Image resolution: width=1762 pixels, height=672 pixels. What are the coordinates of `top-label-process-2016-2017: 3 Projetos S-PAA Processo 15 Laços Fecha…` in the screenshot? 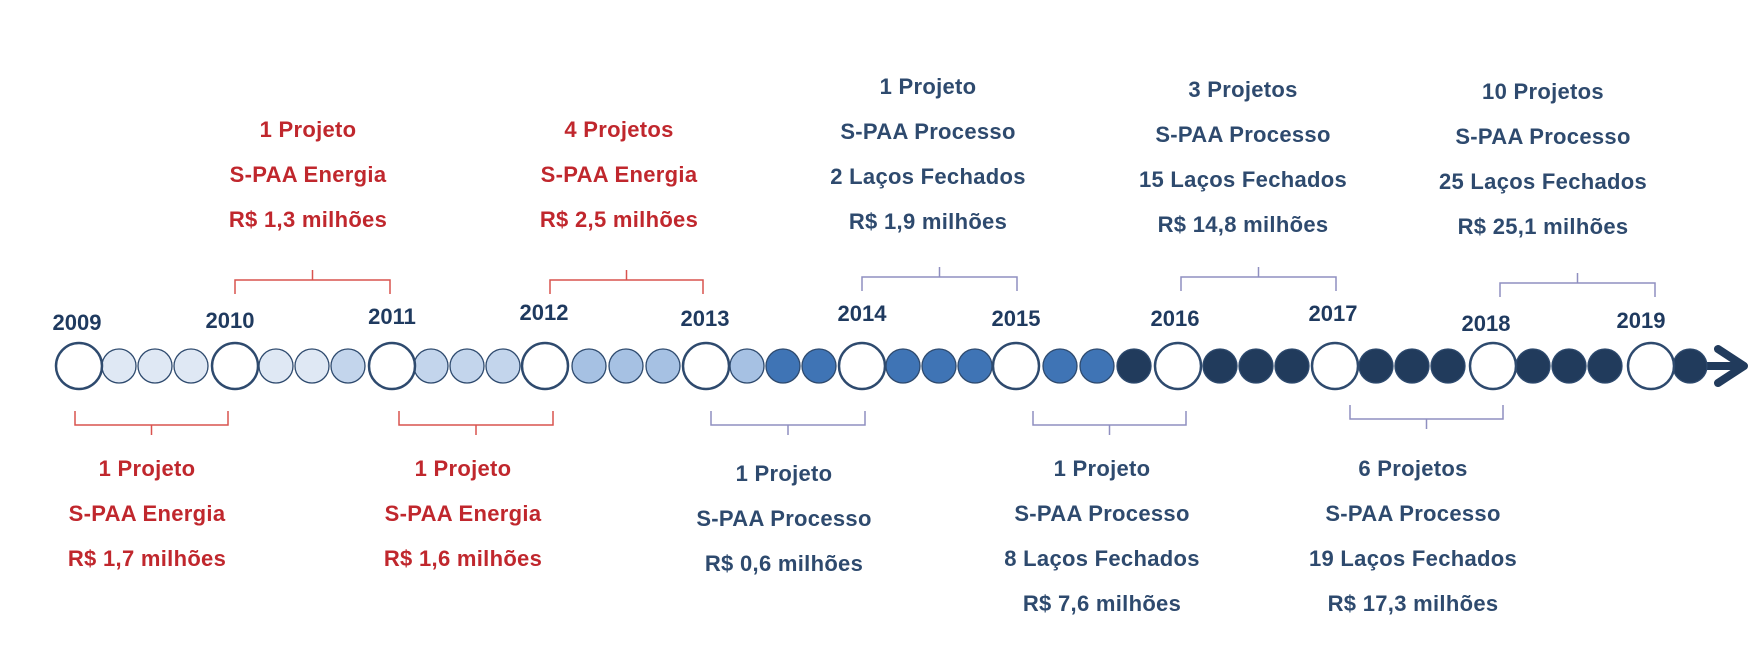 It's located at (1243, 157).